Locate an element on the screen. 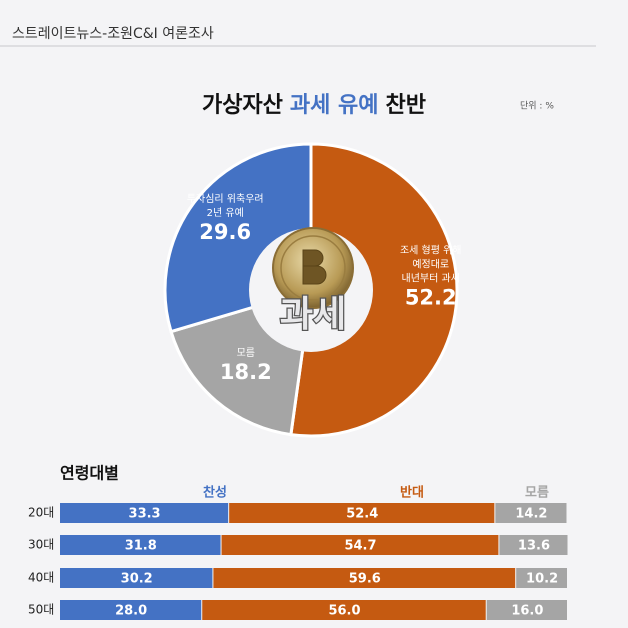 This screenshot has height=628, width=628. title-part: 가상자산 is located at coordinates (242, 105).